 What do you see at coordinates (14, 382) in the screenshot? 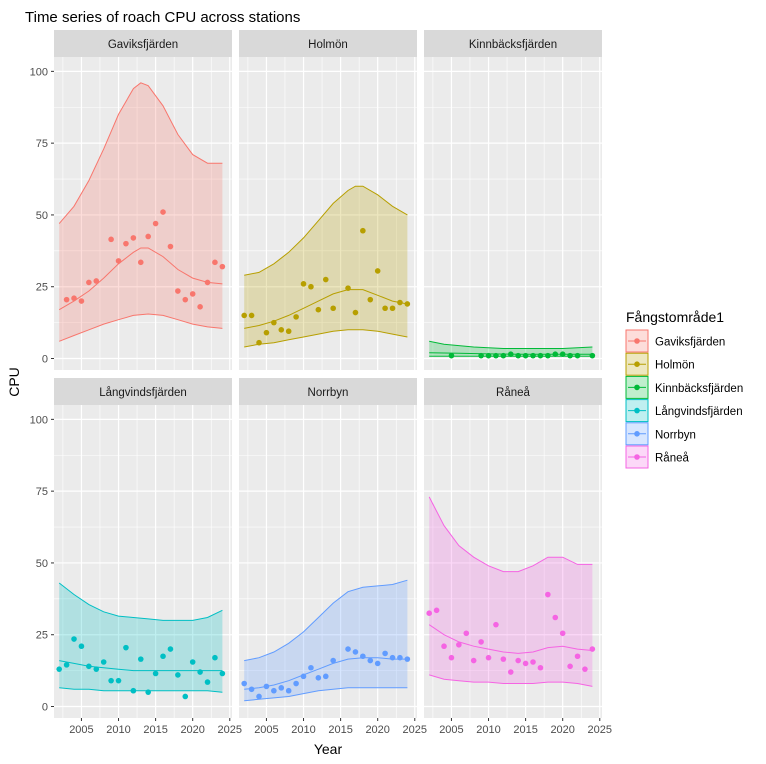
I see `y-axis-title: CPU` at bounding box center [14, 382].